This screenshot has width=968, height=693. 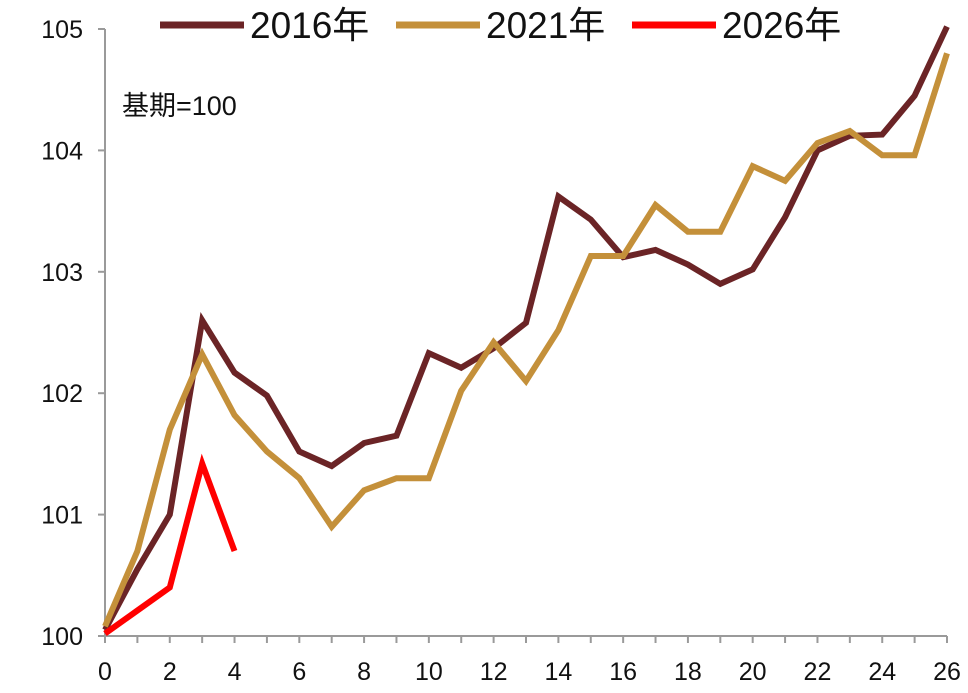 What do you see at coordinates (494, 672) in the screenshot?
I see `x-tick-label: 12` at bounding box center [494, 672].